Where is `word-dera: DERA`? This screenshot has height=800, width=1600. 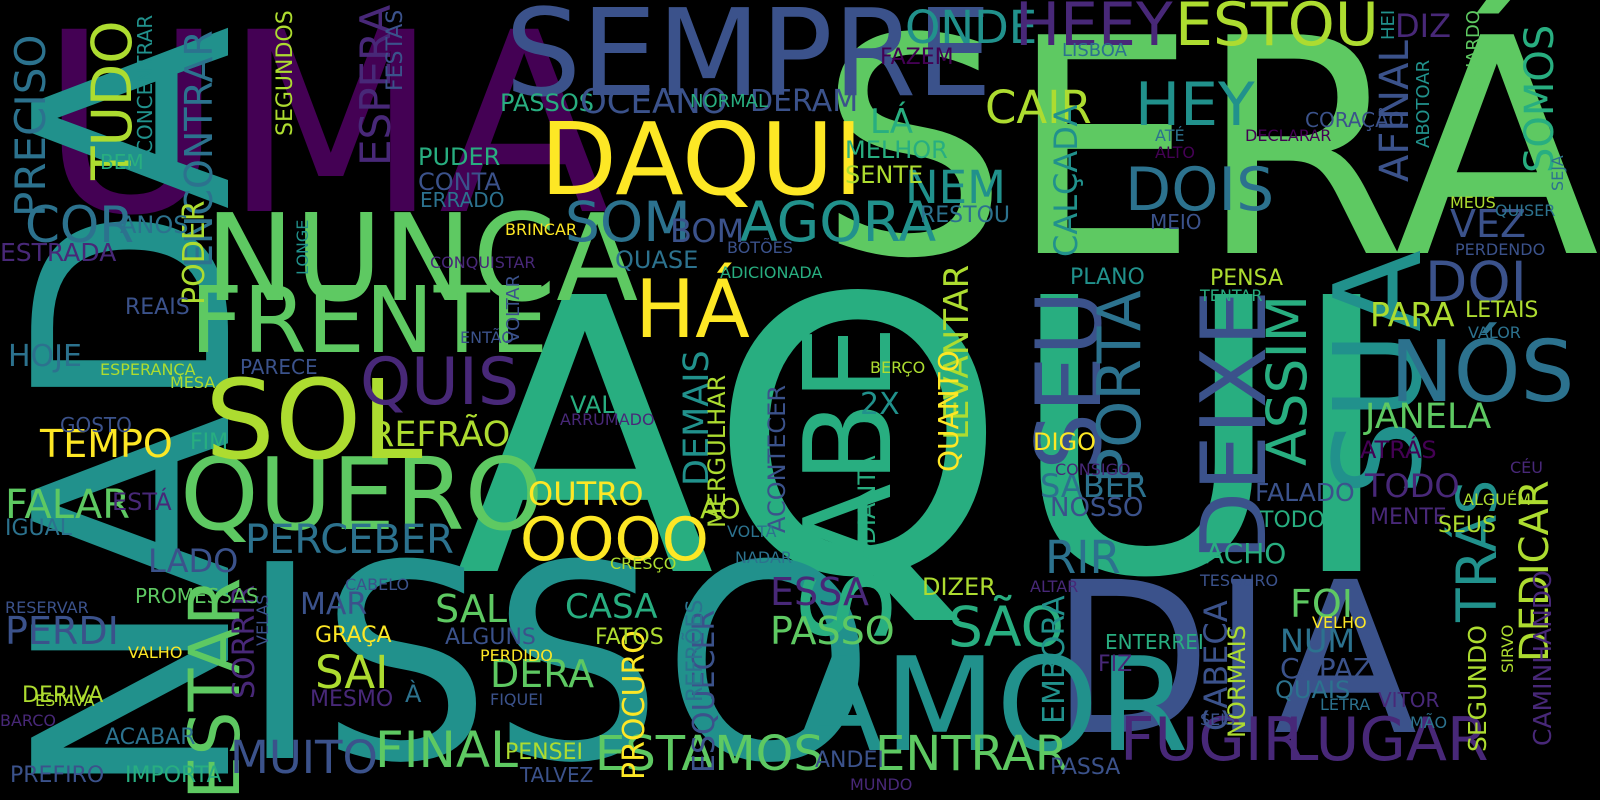 word-dera: DERA is located at coordinates (542, 674).